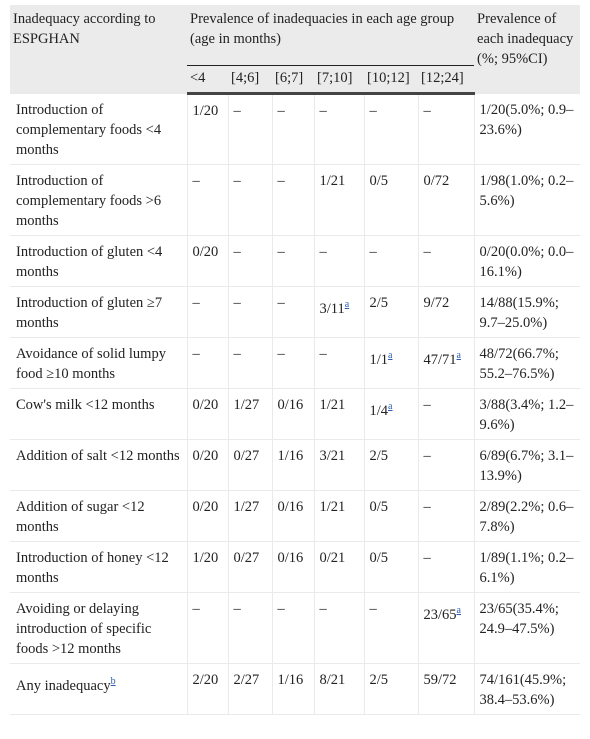 This screenshot has width=590, height=739. I want to click on footnote: b, so click(113, 680).